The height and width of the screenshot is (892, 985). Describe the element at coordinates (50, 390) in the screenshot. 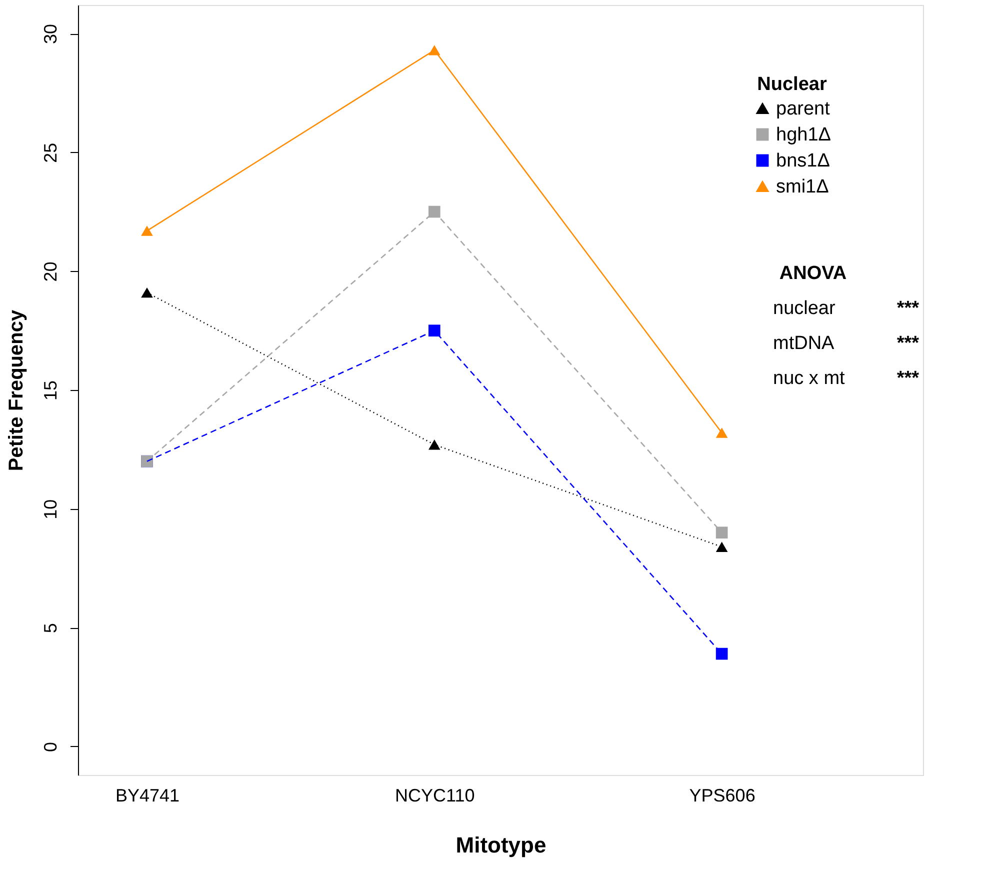

I see `y-tick-label: 15` at that location.